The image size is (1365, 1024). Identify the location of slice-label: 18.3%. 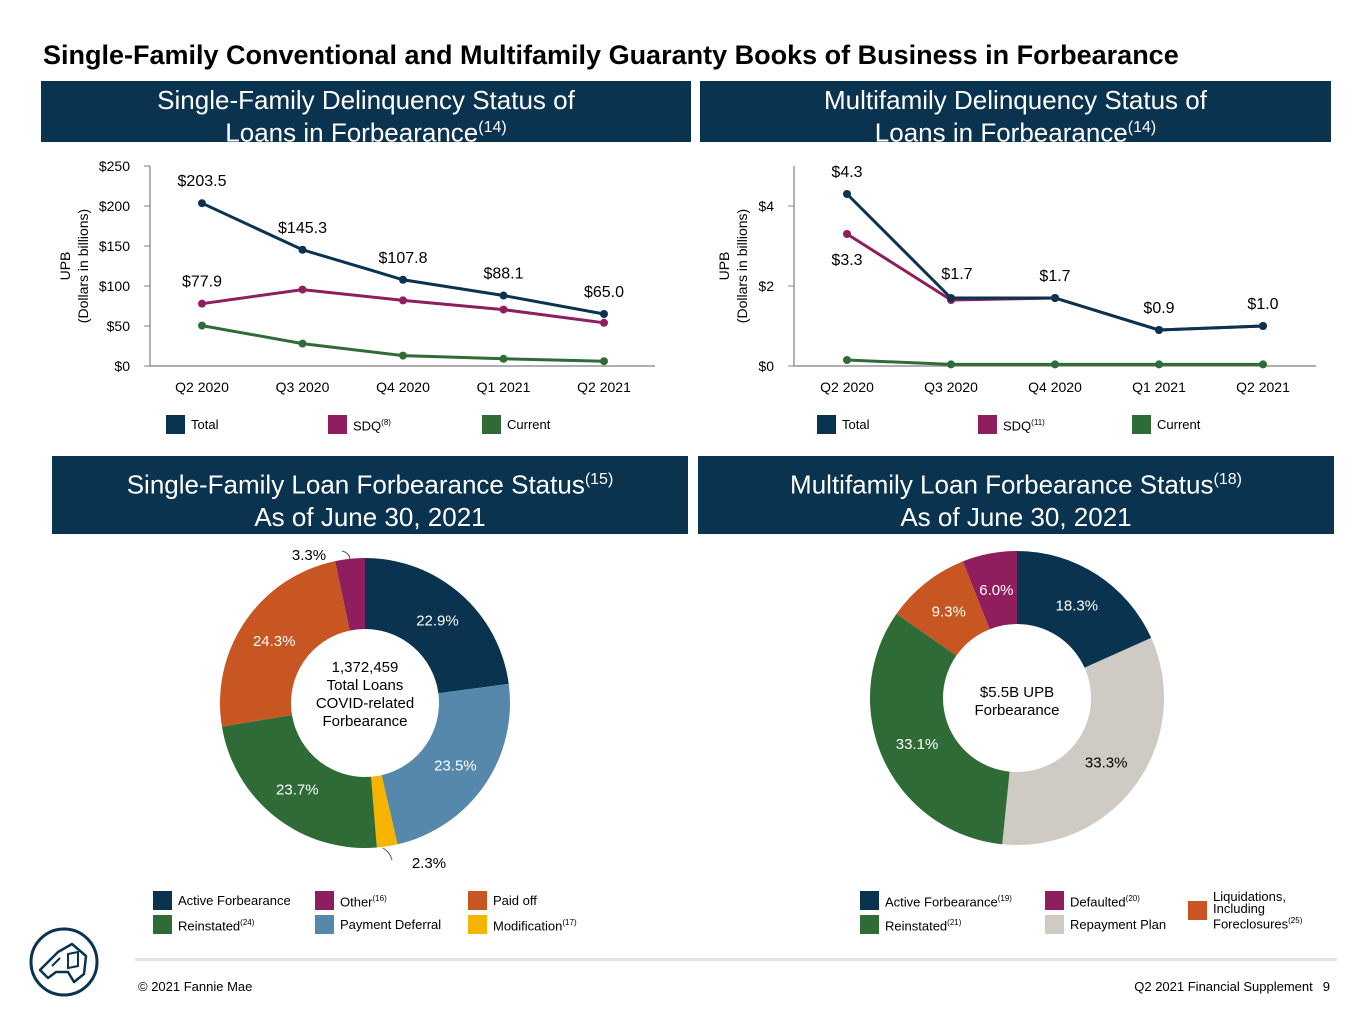
(1077, 606).